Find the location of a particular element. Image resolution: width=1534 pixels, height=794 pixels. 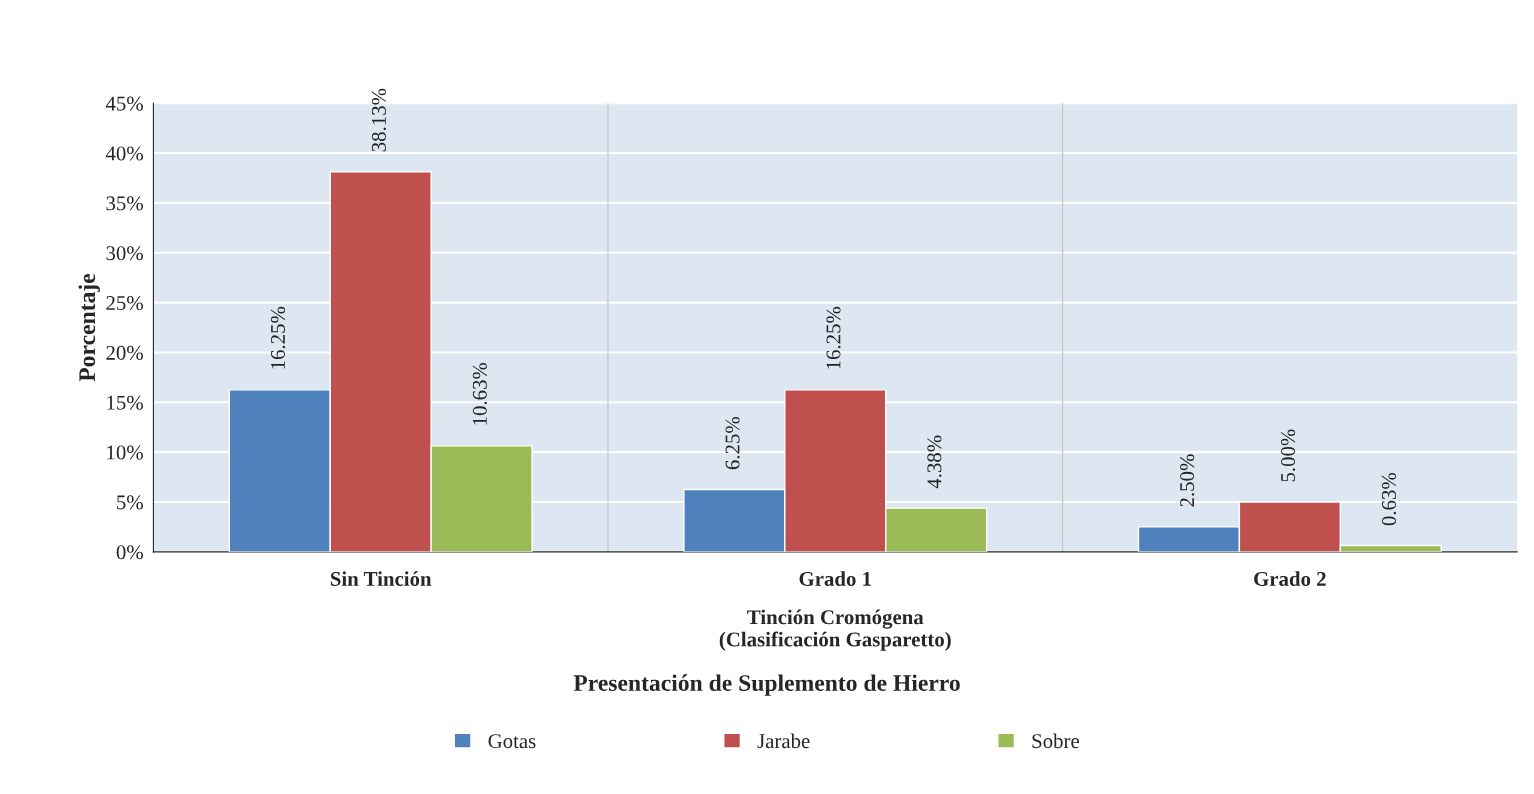

data-label: 38.13% is located at coordinates (378, 120).